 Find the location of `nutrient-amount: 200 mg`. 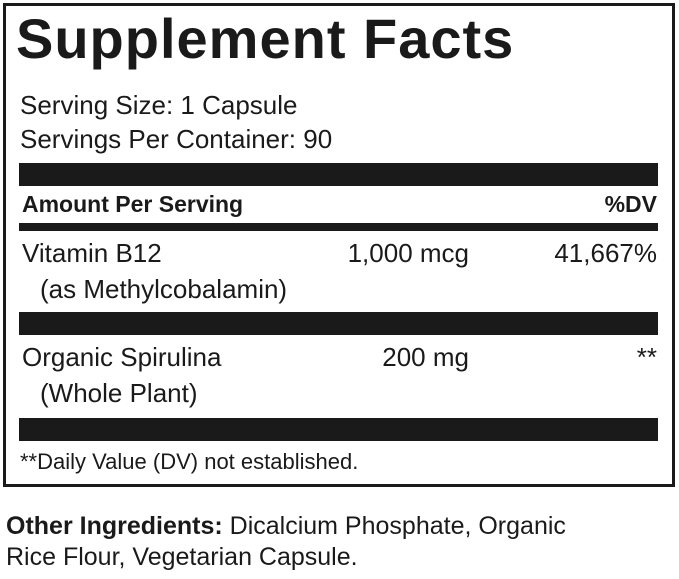

nutrient-amount: 200 mg is located at coordinates (425, 357).